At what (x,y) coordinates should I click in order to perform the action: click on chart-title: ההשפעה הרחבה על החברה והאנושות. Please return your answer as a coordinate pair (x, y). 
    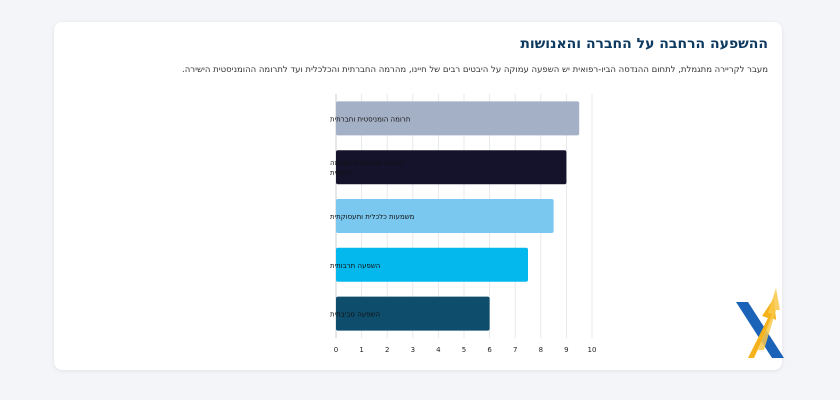
    Looking at the image, I should click on (644, 44).